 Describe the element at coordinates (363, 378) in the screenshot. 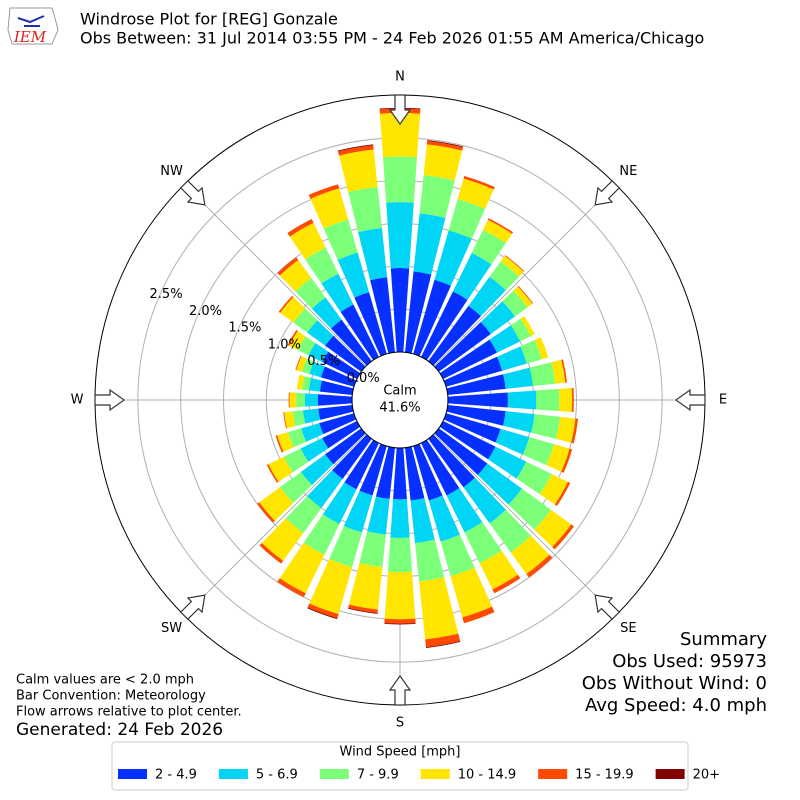

I see `r-tick-label: 0.0%` at that location.